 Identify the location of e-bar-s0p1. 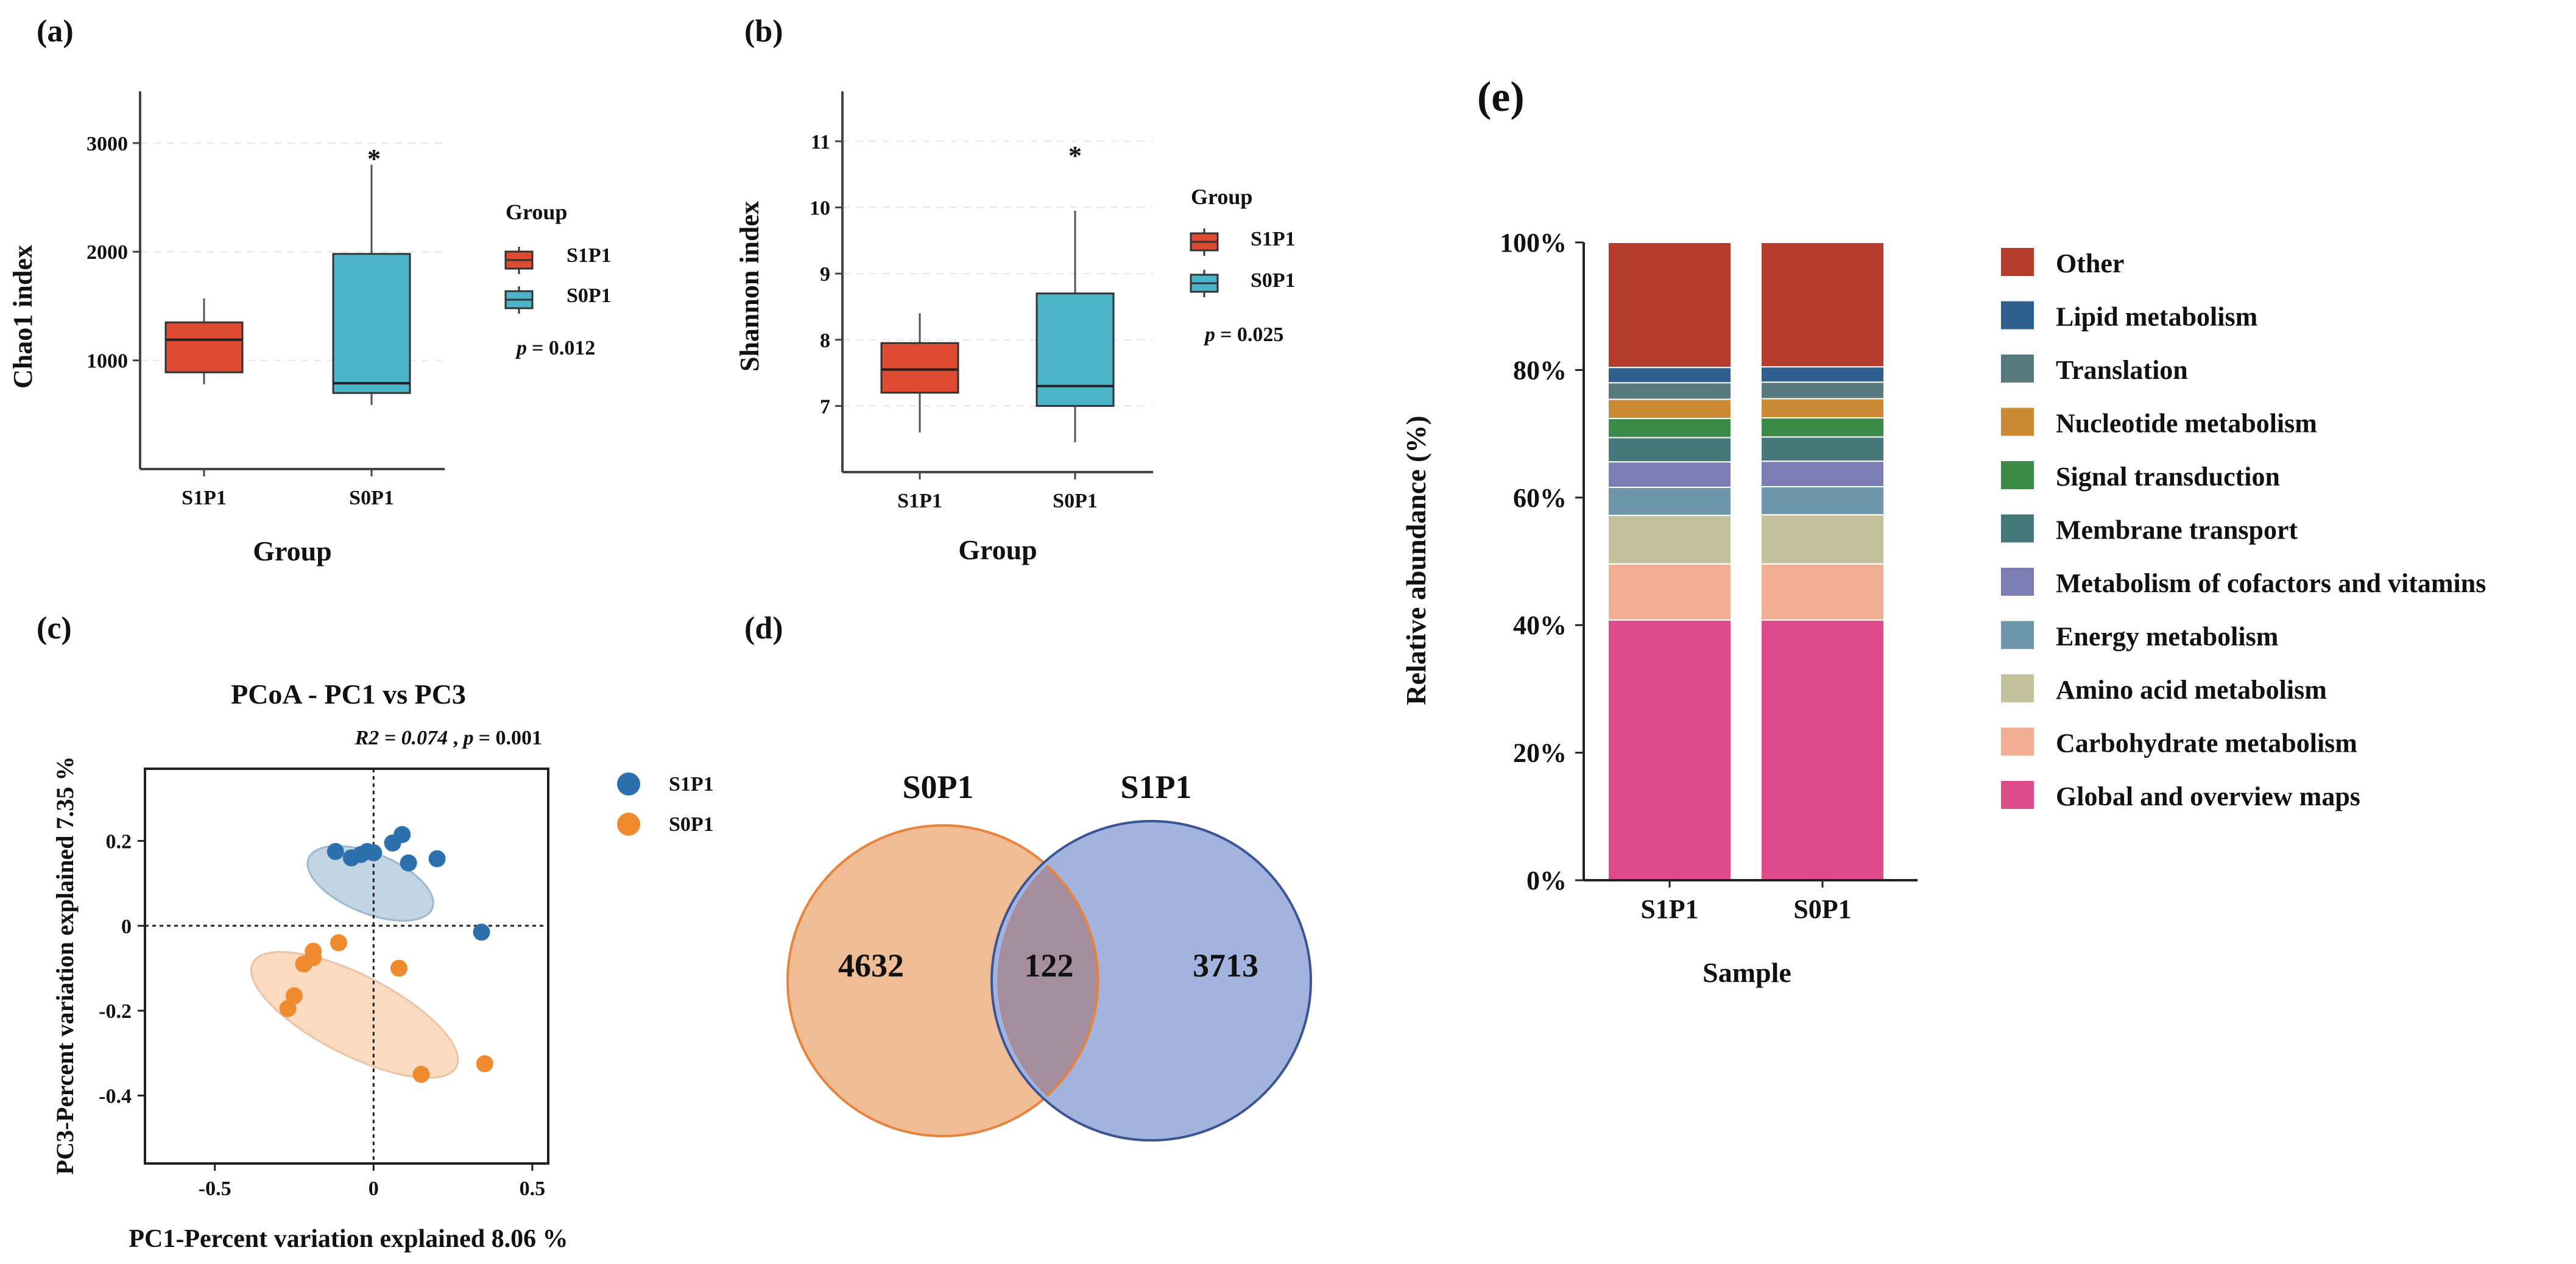
(1822, 561).